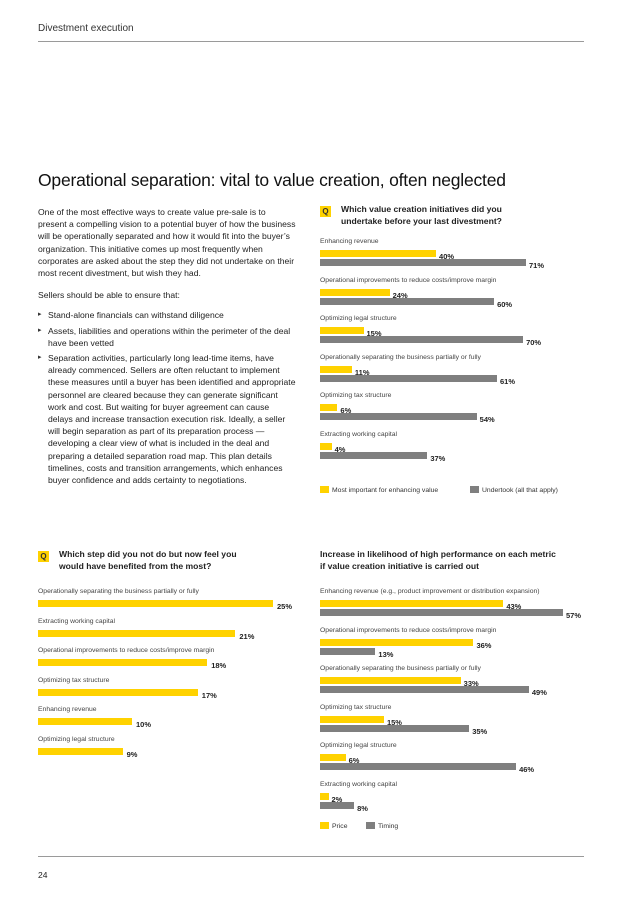  What do you see at coordinates (337, 799) in the screenshot?
I see `data-label: 2%` at bounding box center [337, 799].